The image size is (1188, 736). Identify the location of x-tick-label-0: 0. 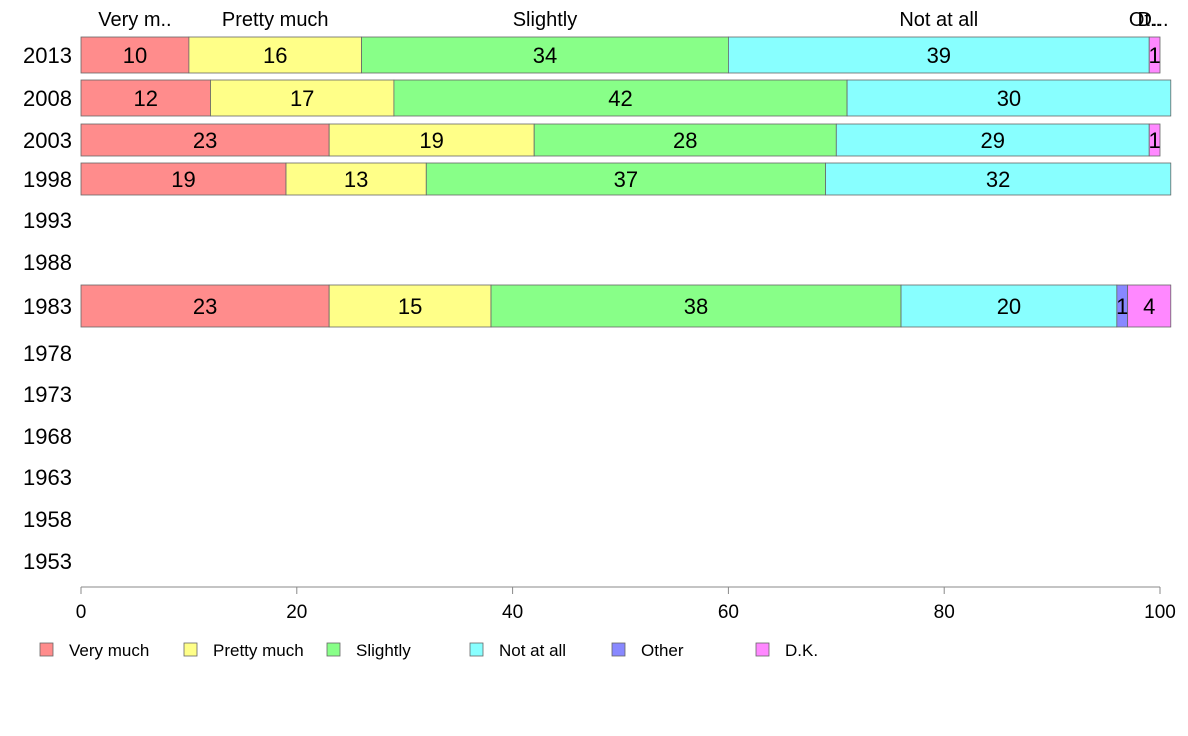
(81, 612).